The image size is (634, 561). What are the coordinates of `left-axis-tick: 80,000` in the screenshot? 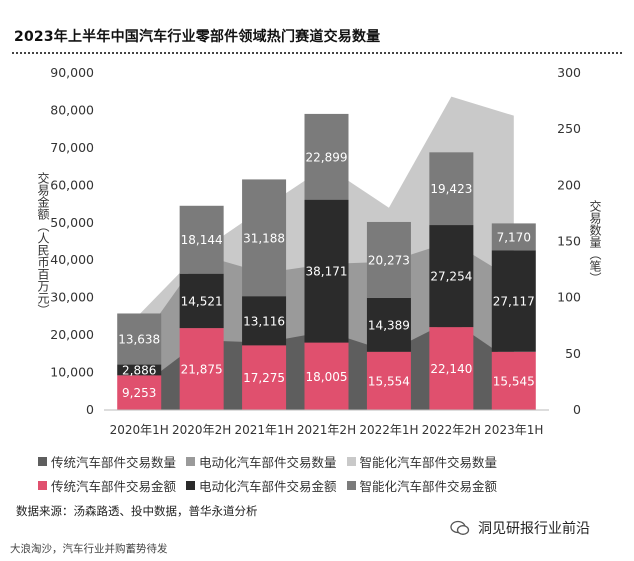 It's located at (72, 109).